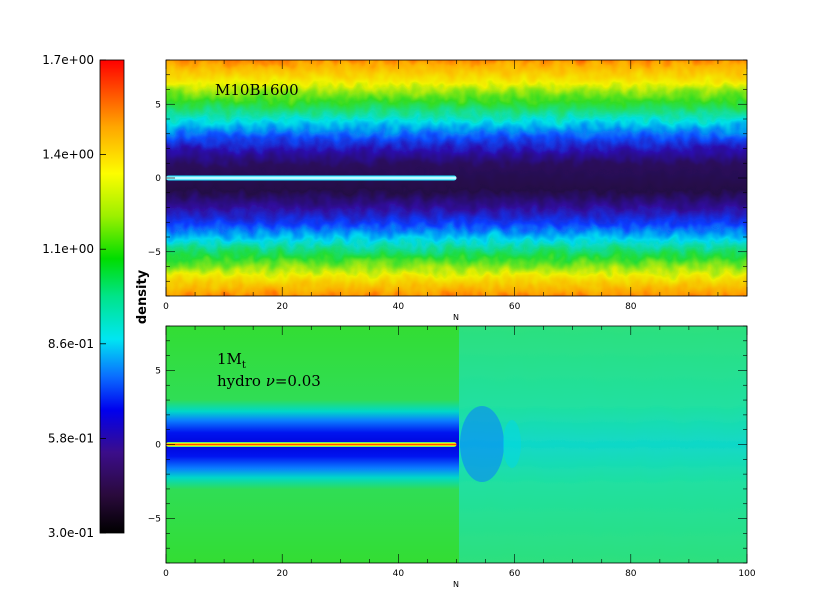  Describe the element at coordinates (512, 444) in the screenshot. I see `bottom-shock-ripple` at that location.